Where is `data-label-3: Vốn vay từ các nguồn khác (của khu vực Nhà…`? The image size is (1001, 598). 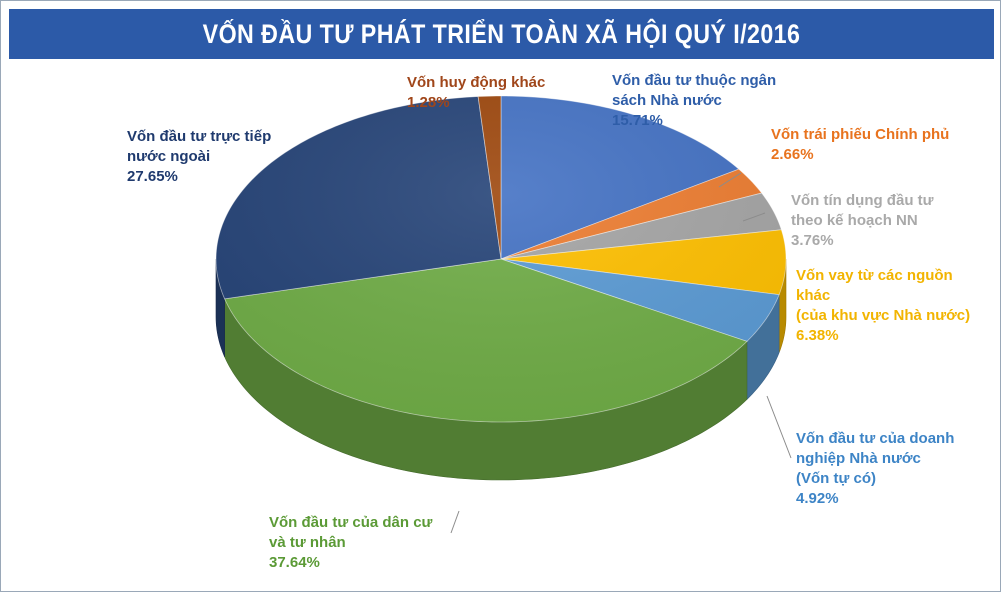
data-label-3: Vốn vay từ các nguồn khác (của khu vực Nhà… is located at coordinates (883, 306).